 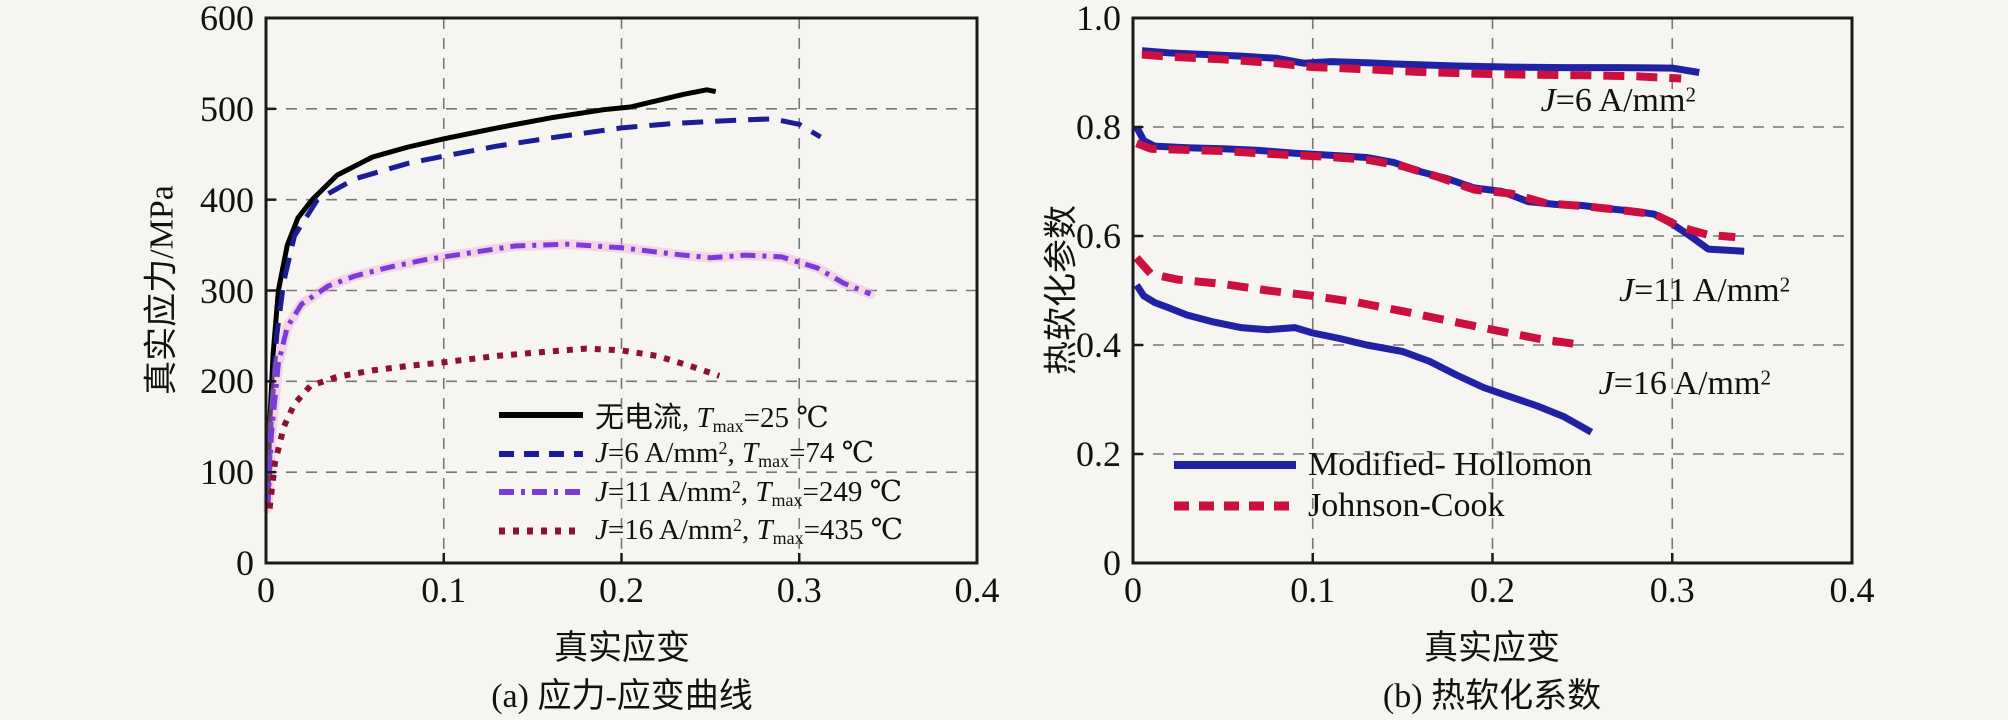 I want to click on chart-b-y-tick-label: 0.2, so click(x=1098, y=454).